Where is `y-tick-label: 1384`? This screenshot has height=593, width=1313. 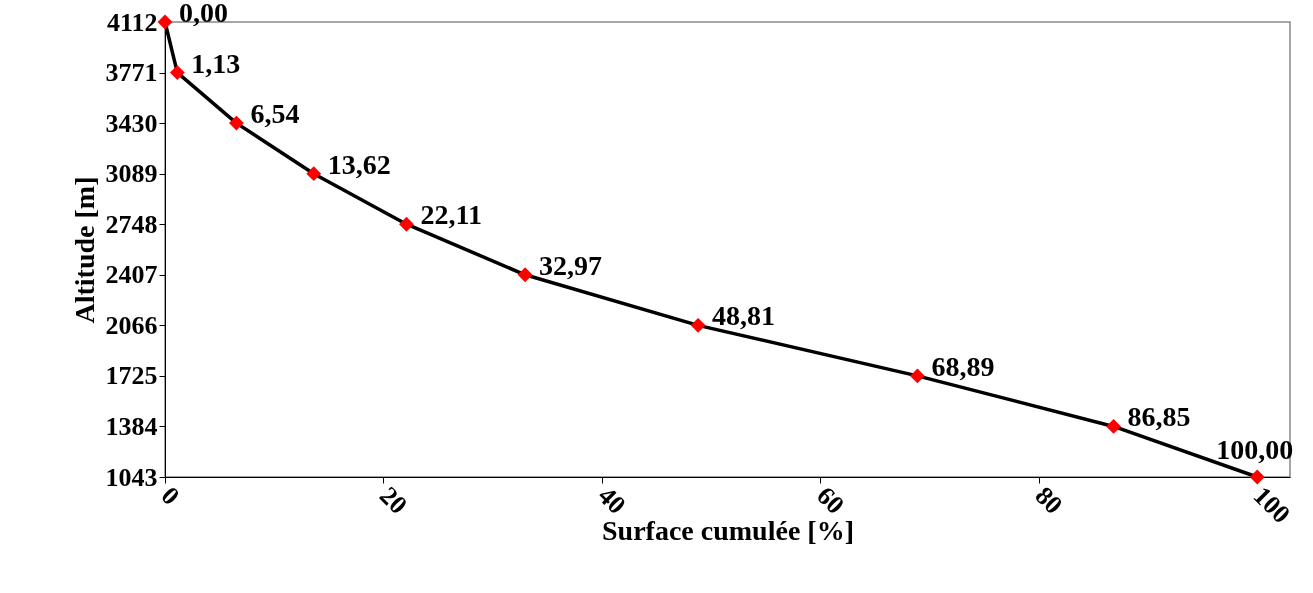 y-tick-label: 1384 is located at coordinates (131, 426).